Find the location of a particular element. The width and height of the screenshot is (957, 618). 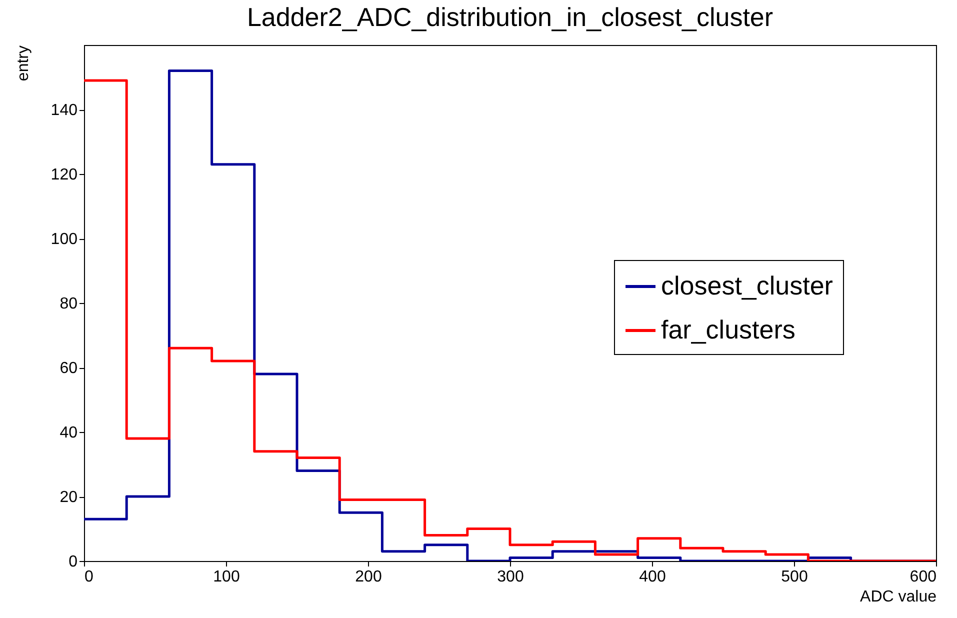

x-tick-label: 300 is located at coordinates (510, 577).